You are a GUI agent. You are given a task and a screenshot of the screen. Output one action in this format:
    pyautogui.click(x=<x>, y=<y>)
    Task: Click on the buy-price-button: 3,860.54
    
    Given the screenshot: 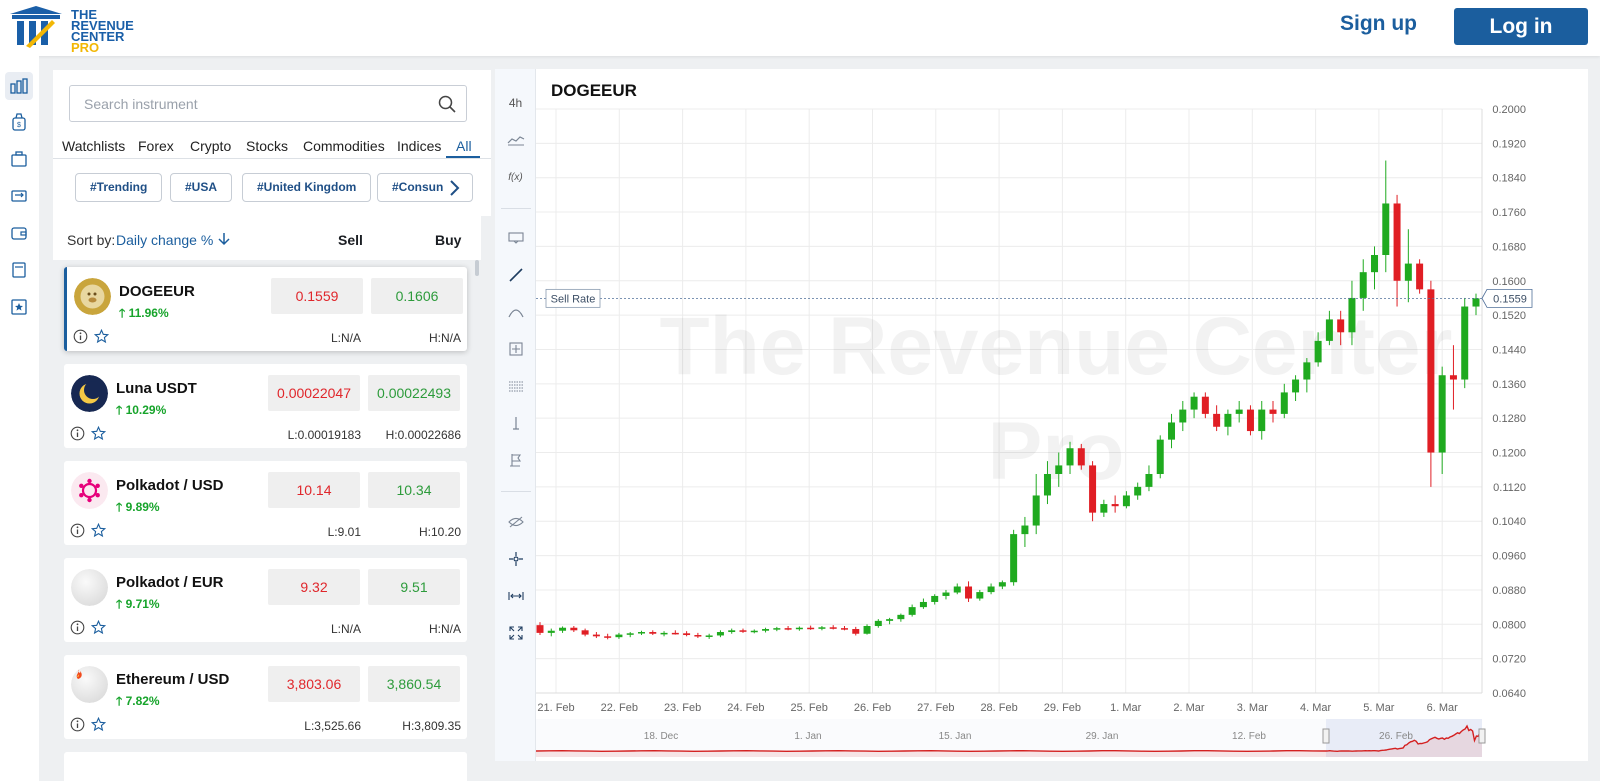 What is the action you would take?
    pyautogui.click(x=414, y=684)
    